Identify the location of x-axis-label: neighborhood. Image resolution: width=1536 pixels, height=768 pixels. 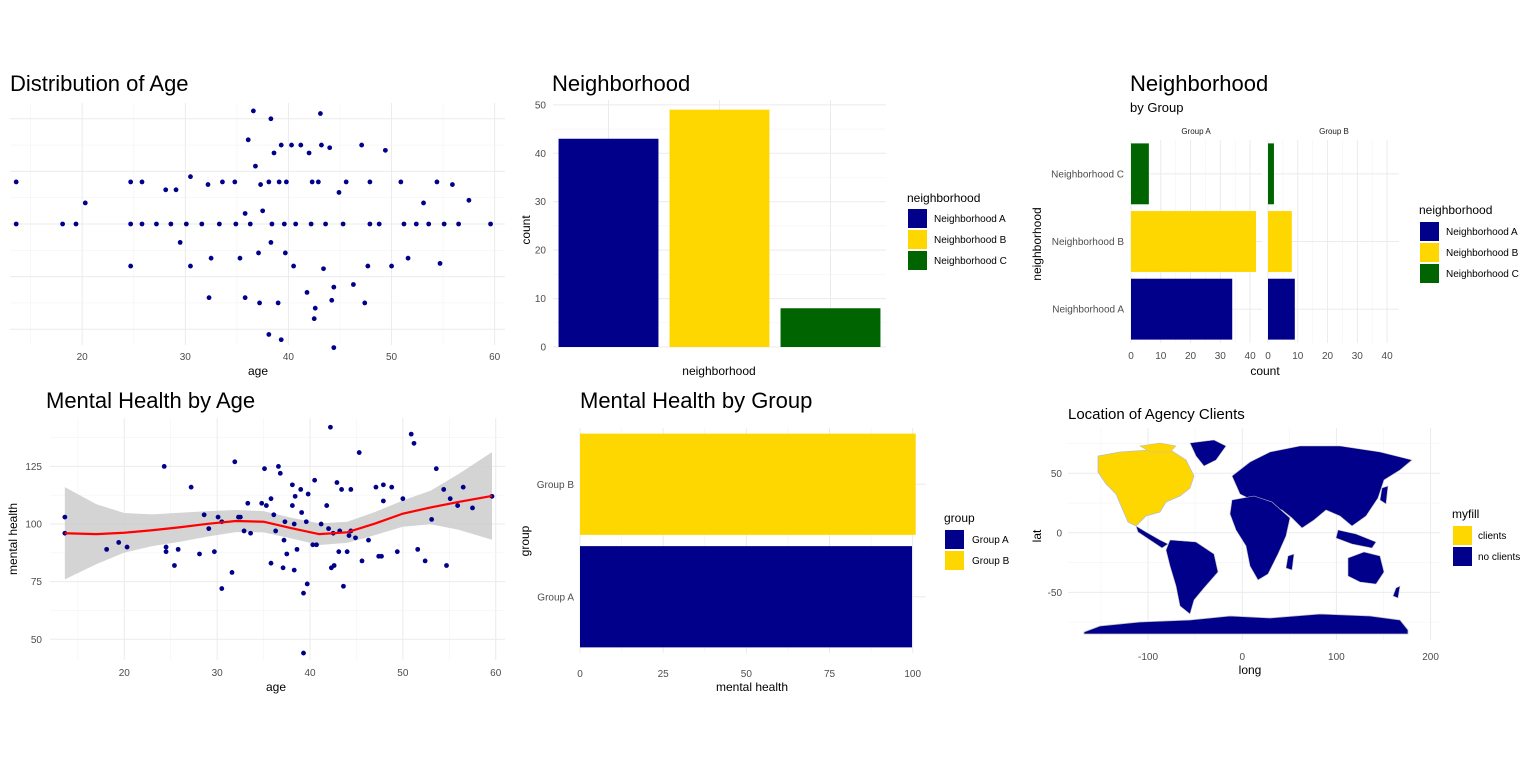
(718, 371).